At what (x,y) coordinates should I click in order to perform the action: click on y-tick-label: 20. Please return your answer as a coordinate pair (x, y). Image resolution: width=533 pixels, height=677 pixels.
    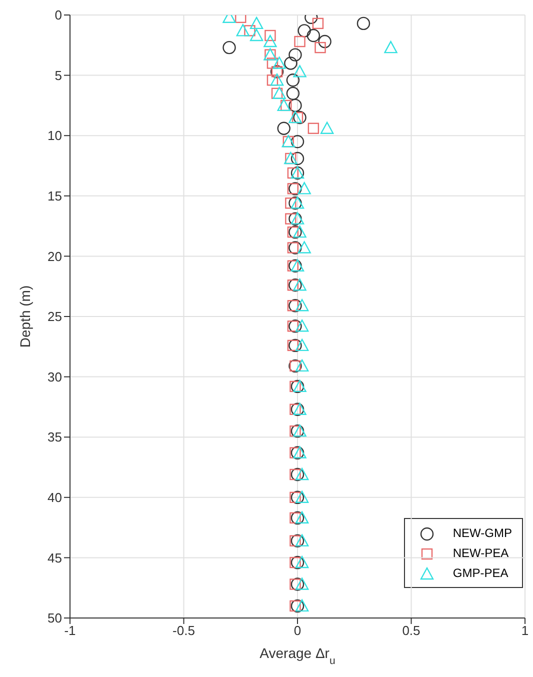
    Looking at the image, I should click on (55, 256).